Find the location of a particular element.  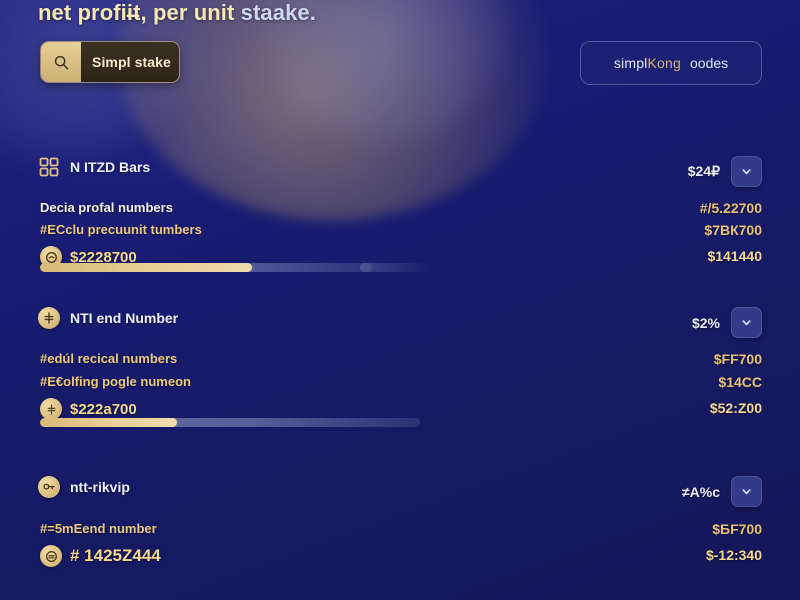

page-title-accent: staake. is located at coordinates (278, 12).